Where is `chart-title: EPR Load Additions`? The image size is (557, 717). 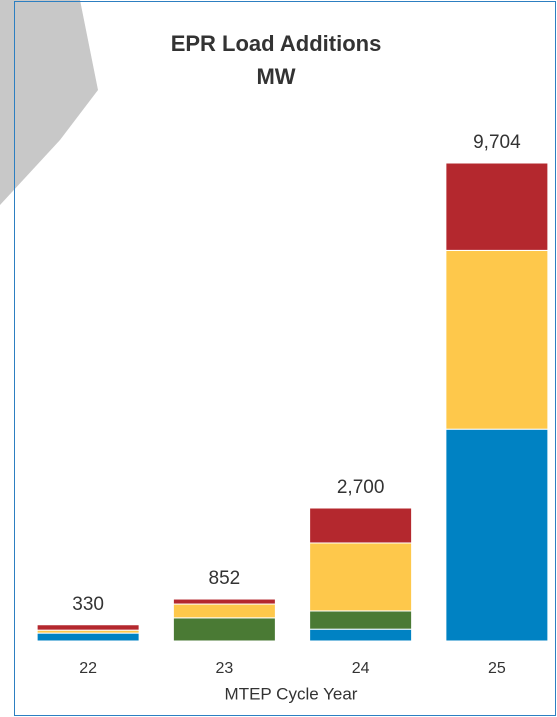
chart-title: EPR Load Additions is located at coordinates (276, 43).